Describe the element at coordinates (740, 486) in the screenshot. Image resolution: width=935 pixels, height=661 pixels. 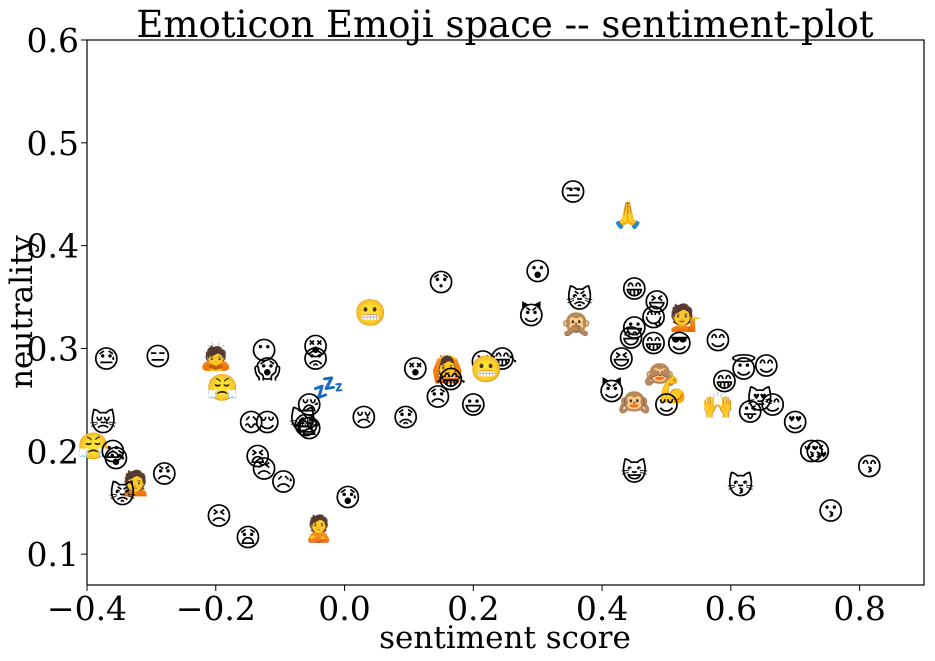
I see `emoji-point: 😽` at that location.